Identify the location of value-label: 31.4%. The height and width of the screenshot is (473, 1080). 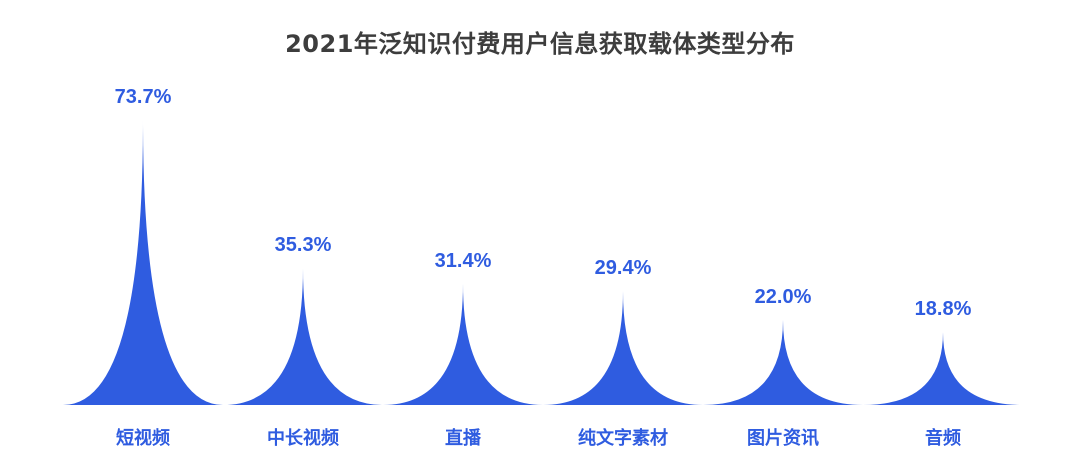
(463, 260).